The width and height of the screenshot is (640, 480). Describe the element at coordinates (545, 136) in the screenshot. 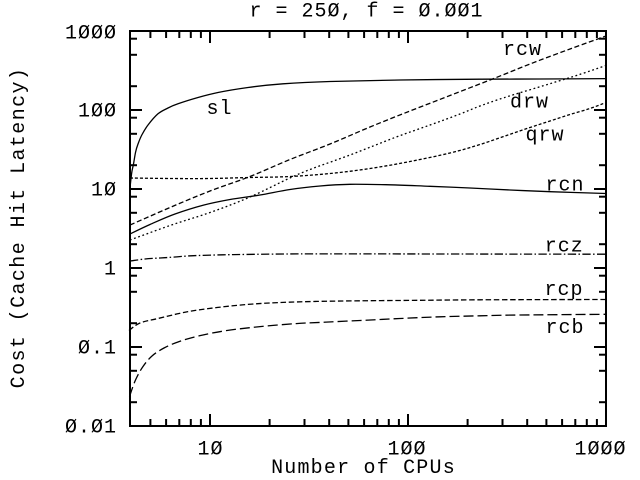

I see `svg-text: qrw` at that location.